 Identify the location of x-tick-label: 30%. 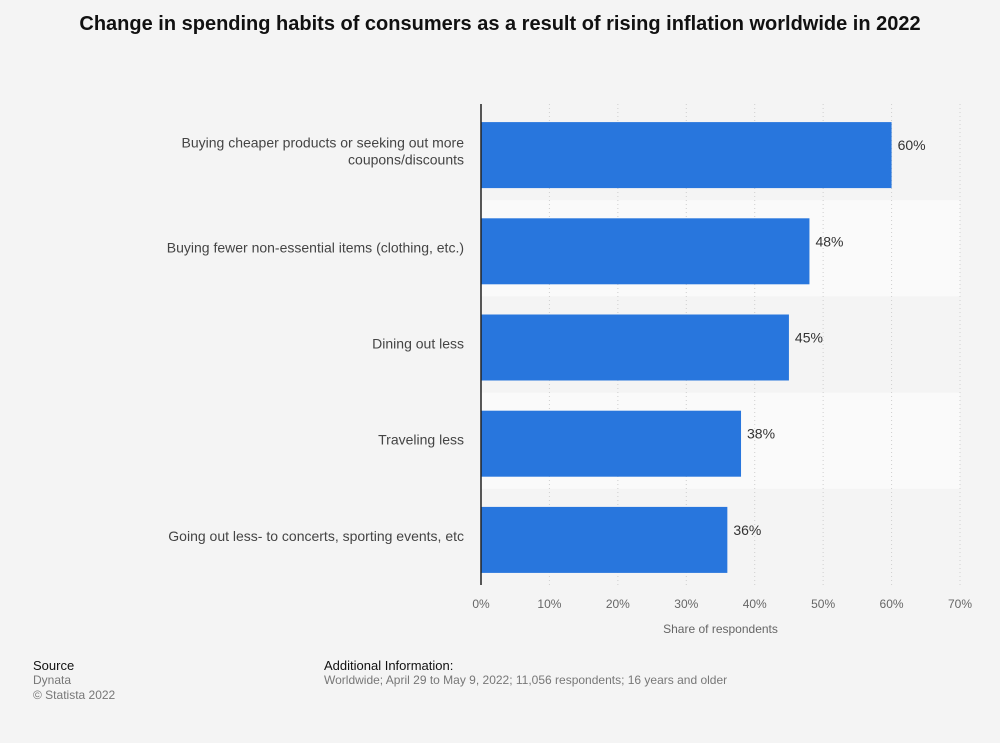
(686, 604).